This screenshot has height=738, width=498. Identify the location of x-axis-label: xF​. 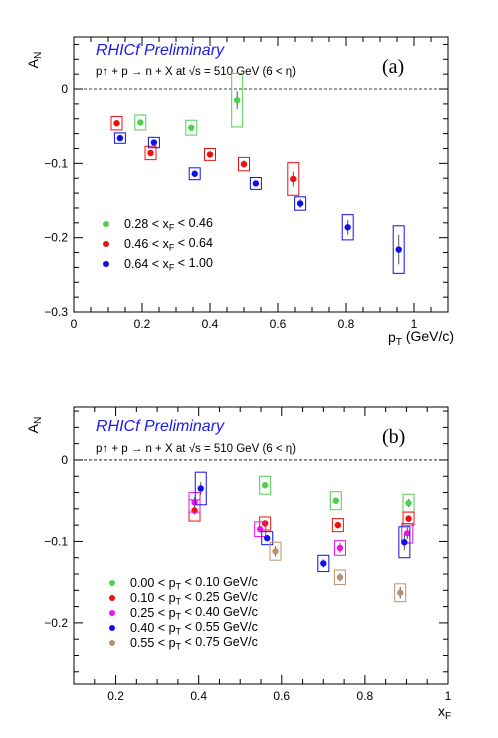
(444, 712).